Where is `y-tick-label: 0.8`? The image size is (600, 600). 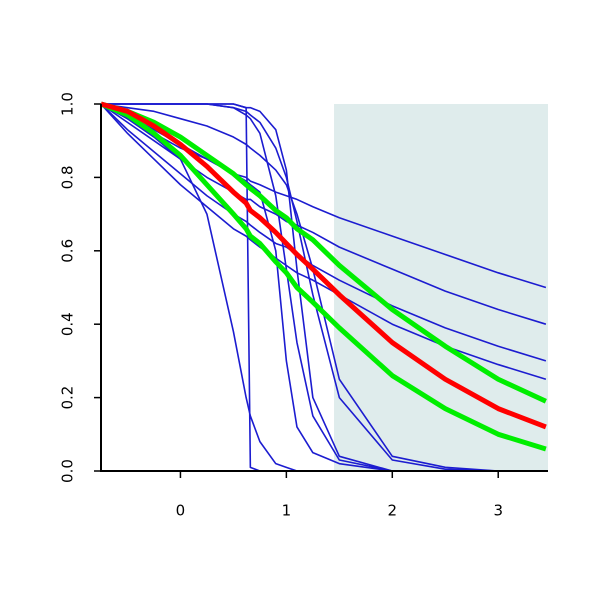
y-tick-label: 0.8 is located at coordinates (68, 177).